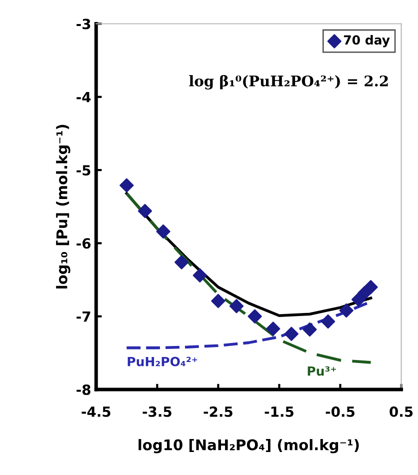 The image size is (418, 475). I want to click on y-tick-label: -3, so click(83, 24).